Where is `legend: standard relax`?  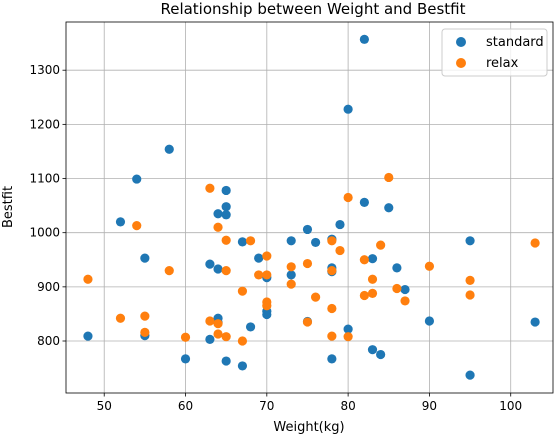
legend: standard relax is located at coordinates (494, 52).